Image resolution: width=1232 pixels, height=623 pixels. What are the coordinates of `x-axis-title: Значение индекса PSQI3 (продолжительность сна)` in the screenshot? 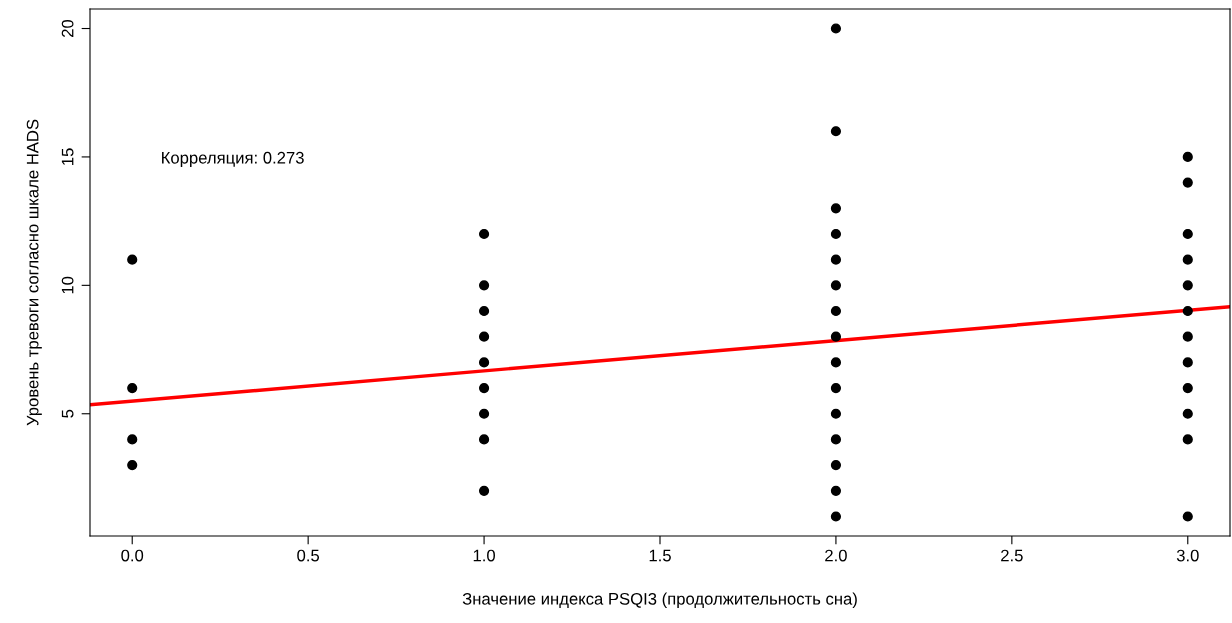 It's located at (659, 600).